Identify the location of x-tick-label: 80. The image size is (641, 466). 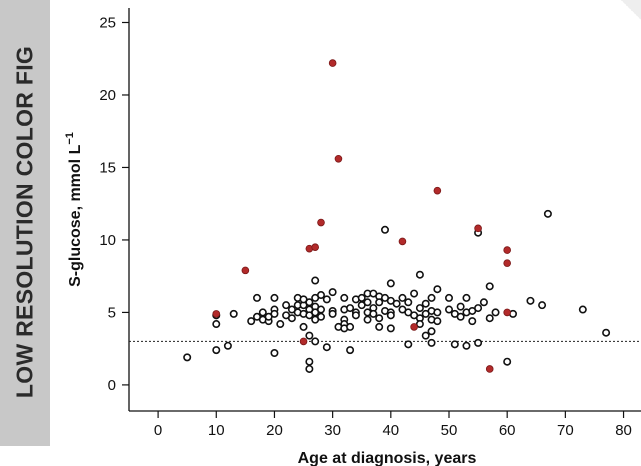
(623, 430).